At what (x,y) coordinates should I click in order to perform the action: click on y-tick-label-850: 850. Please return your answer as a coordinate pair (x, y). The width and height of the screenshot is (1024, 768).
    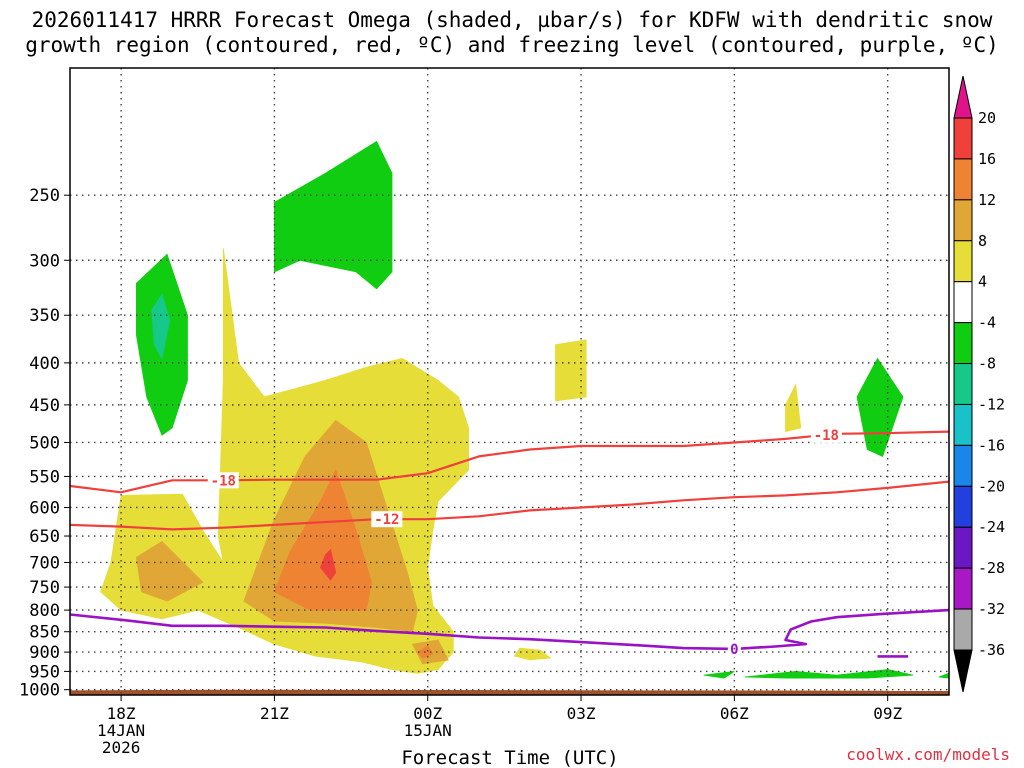
    Looking at the image, I should click on (44, 633).